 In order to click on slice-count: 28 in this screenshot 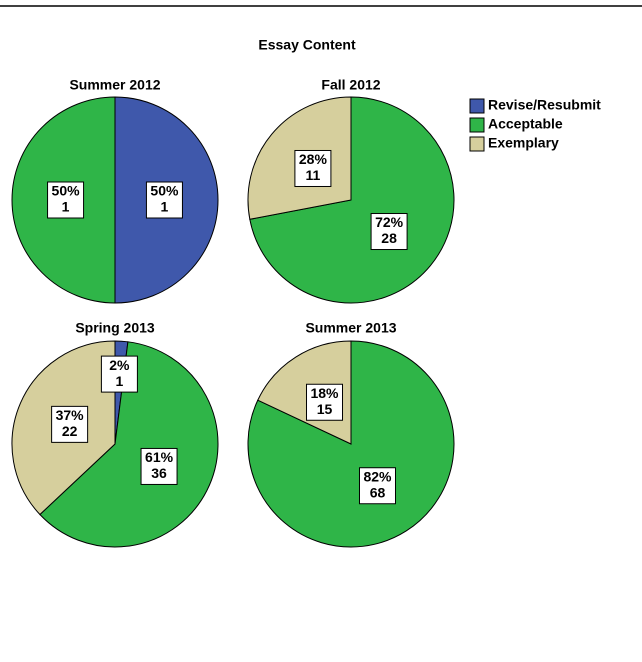, I will do `click(389, 238)`.